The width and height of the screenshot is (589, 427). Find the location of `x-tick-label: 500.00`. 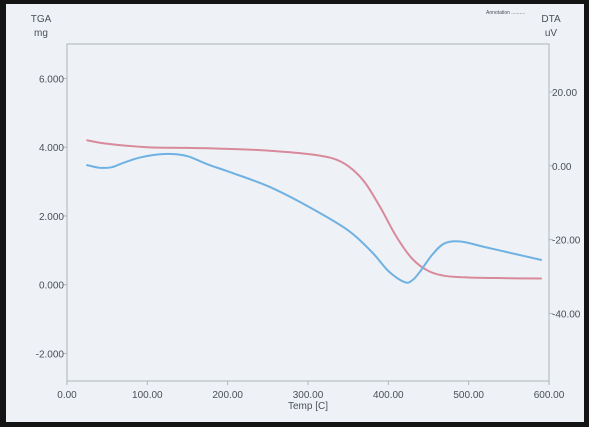

x-tick-label: 500.00 is located at coordinates (468, 395).